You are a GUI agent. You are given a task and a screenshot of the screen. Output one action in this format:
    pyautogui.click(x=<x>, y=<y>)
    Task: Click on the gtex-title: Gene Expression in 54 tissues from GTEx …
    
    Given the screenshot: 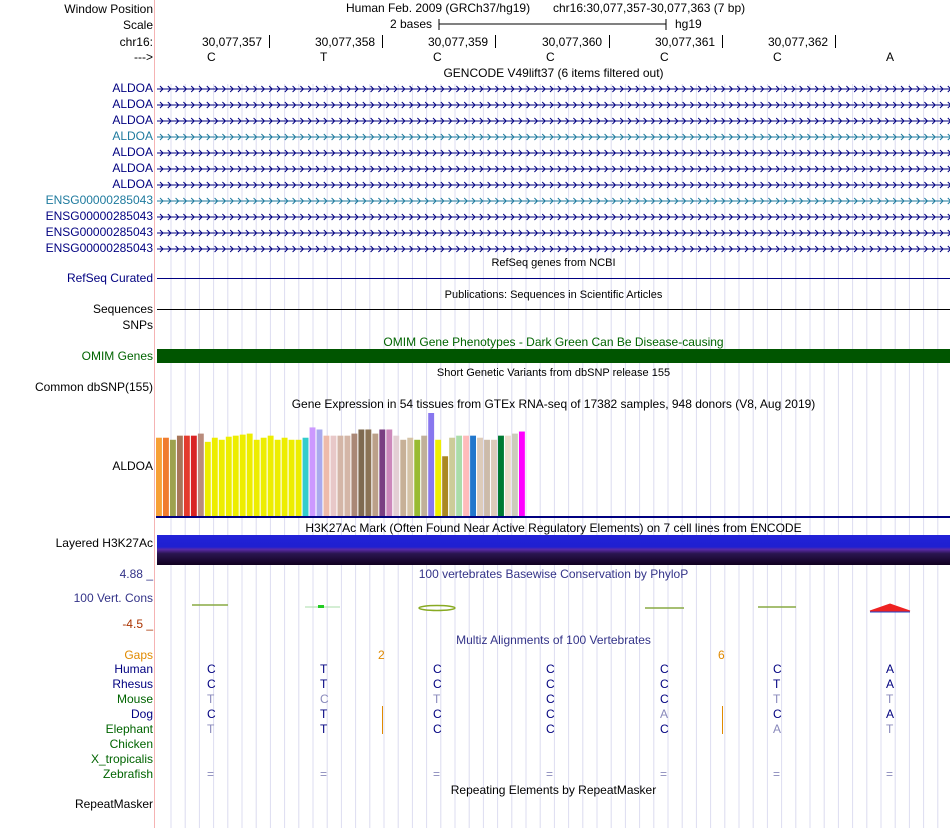 What is the action you would take?
    pyautogui.click(x=553, y=404)
    